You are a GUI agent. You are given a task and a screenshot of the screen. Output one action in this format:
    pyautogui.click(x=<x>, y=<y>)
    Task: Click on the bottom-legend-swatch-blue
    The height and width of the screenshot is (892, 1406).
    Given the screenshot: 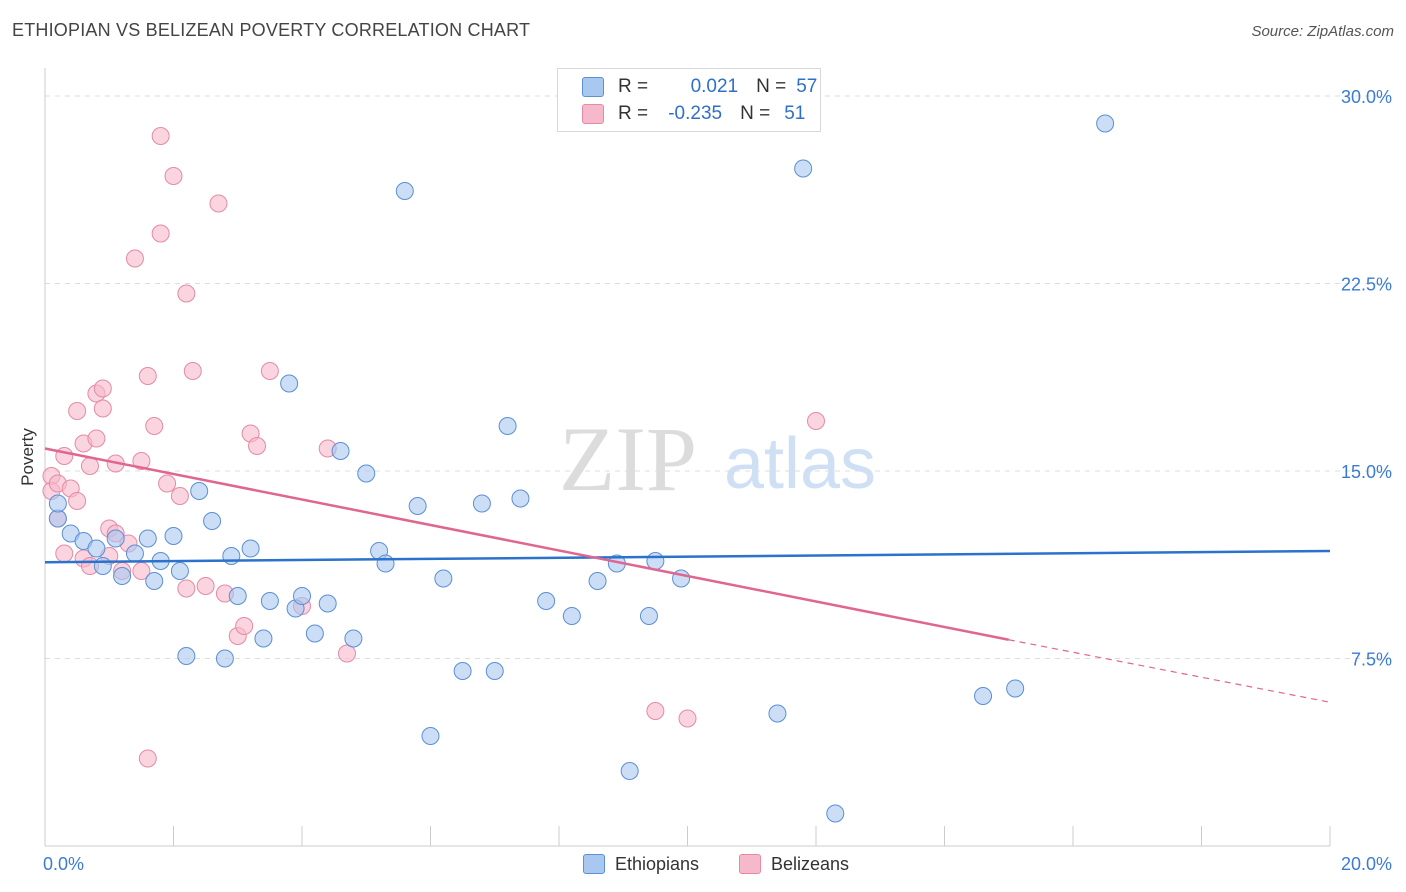 What is the action you would take?
    pyautogui.click(x=594, y=864)
    